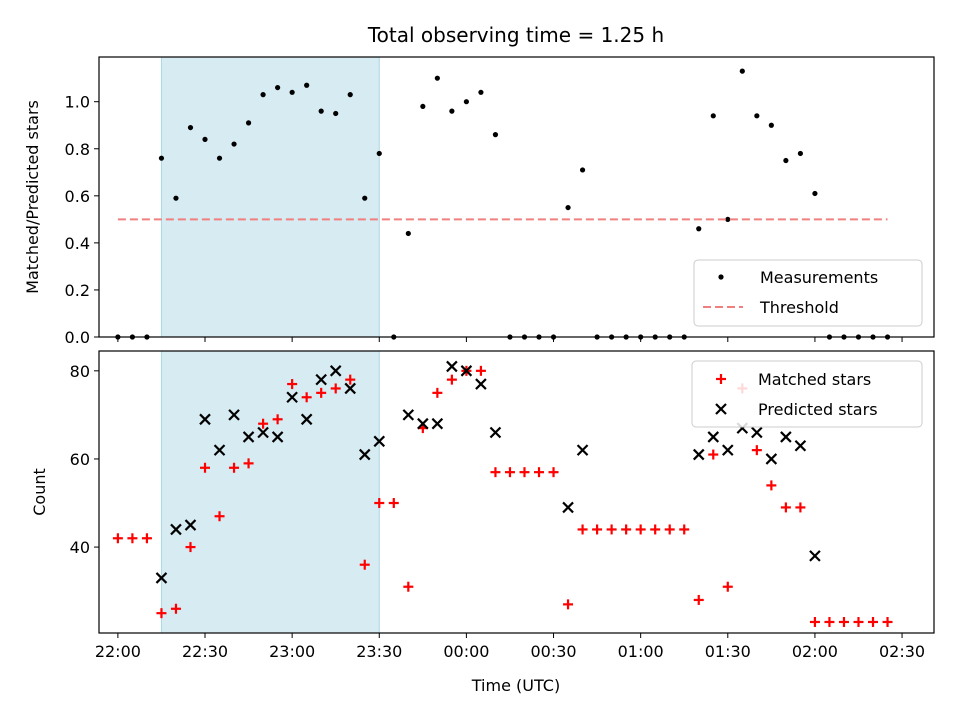 This screenshot has height=724, width=960. I want to click on x-tick-label: 01:30, so click(728, 651).